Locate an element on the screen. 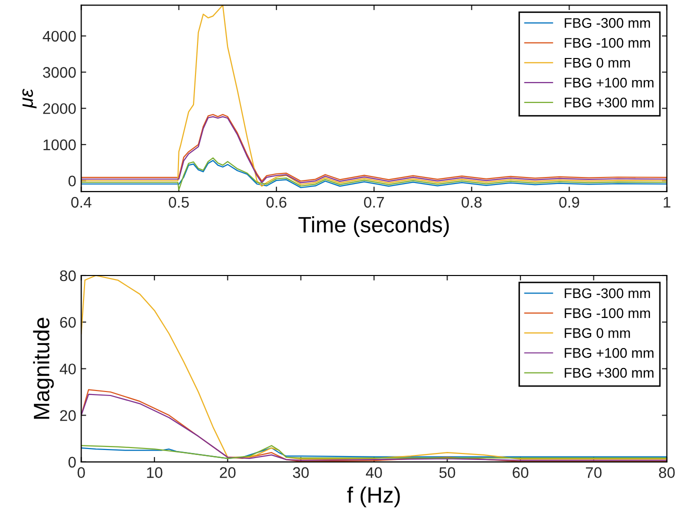  y-axis-title: με is located at coordinates (29, 98).